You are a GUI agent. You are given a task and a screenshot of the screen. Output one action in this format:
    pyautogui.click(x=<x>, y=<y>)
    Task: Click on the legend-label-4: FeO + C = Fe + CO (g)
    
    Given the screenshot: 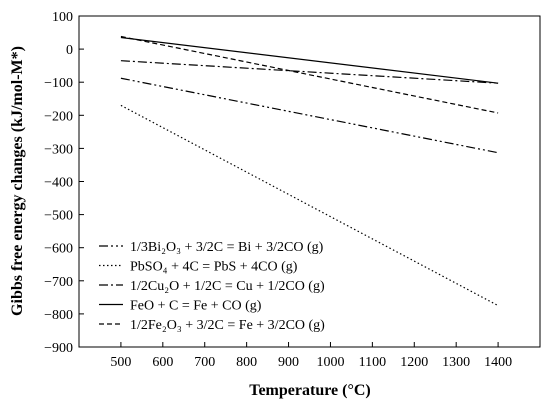 What is the action you would take?
    pyautogui.click(x=196, y=306)
    